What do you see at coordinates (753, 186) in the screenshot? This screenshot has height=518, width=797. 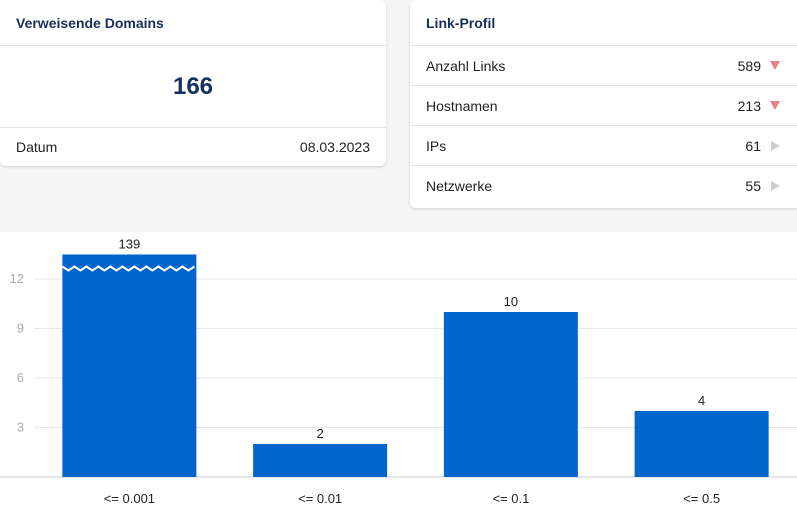 I see `link-profile-value: 55` at bounding box center [753, 186].